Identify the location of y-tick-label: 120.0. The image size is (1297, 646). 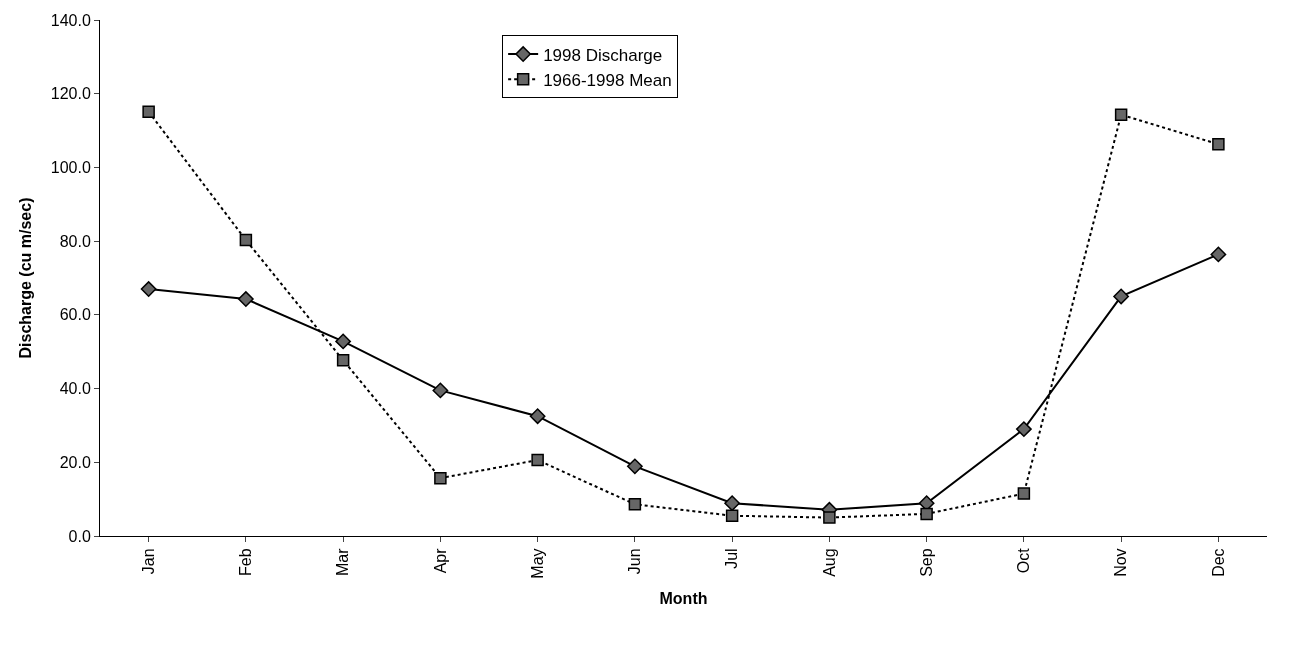
(70, 94).